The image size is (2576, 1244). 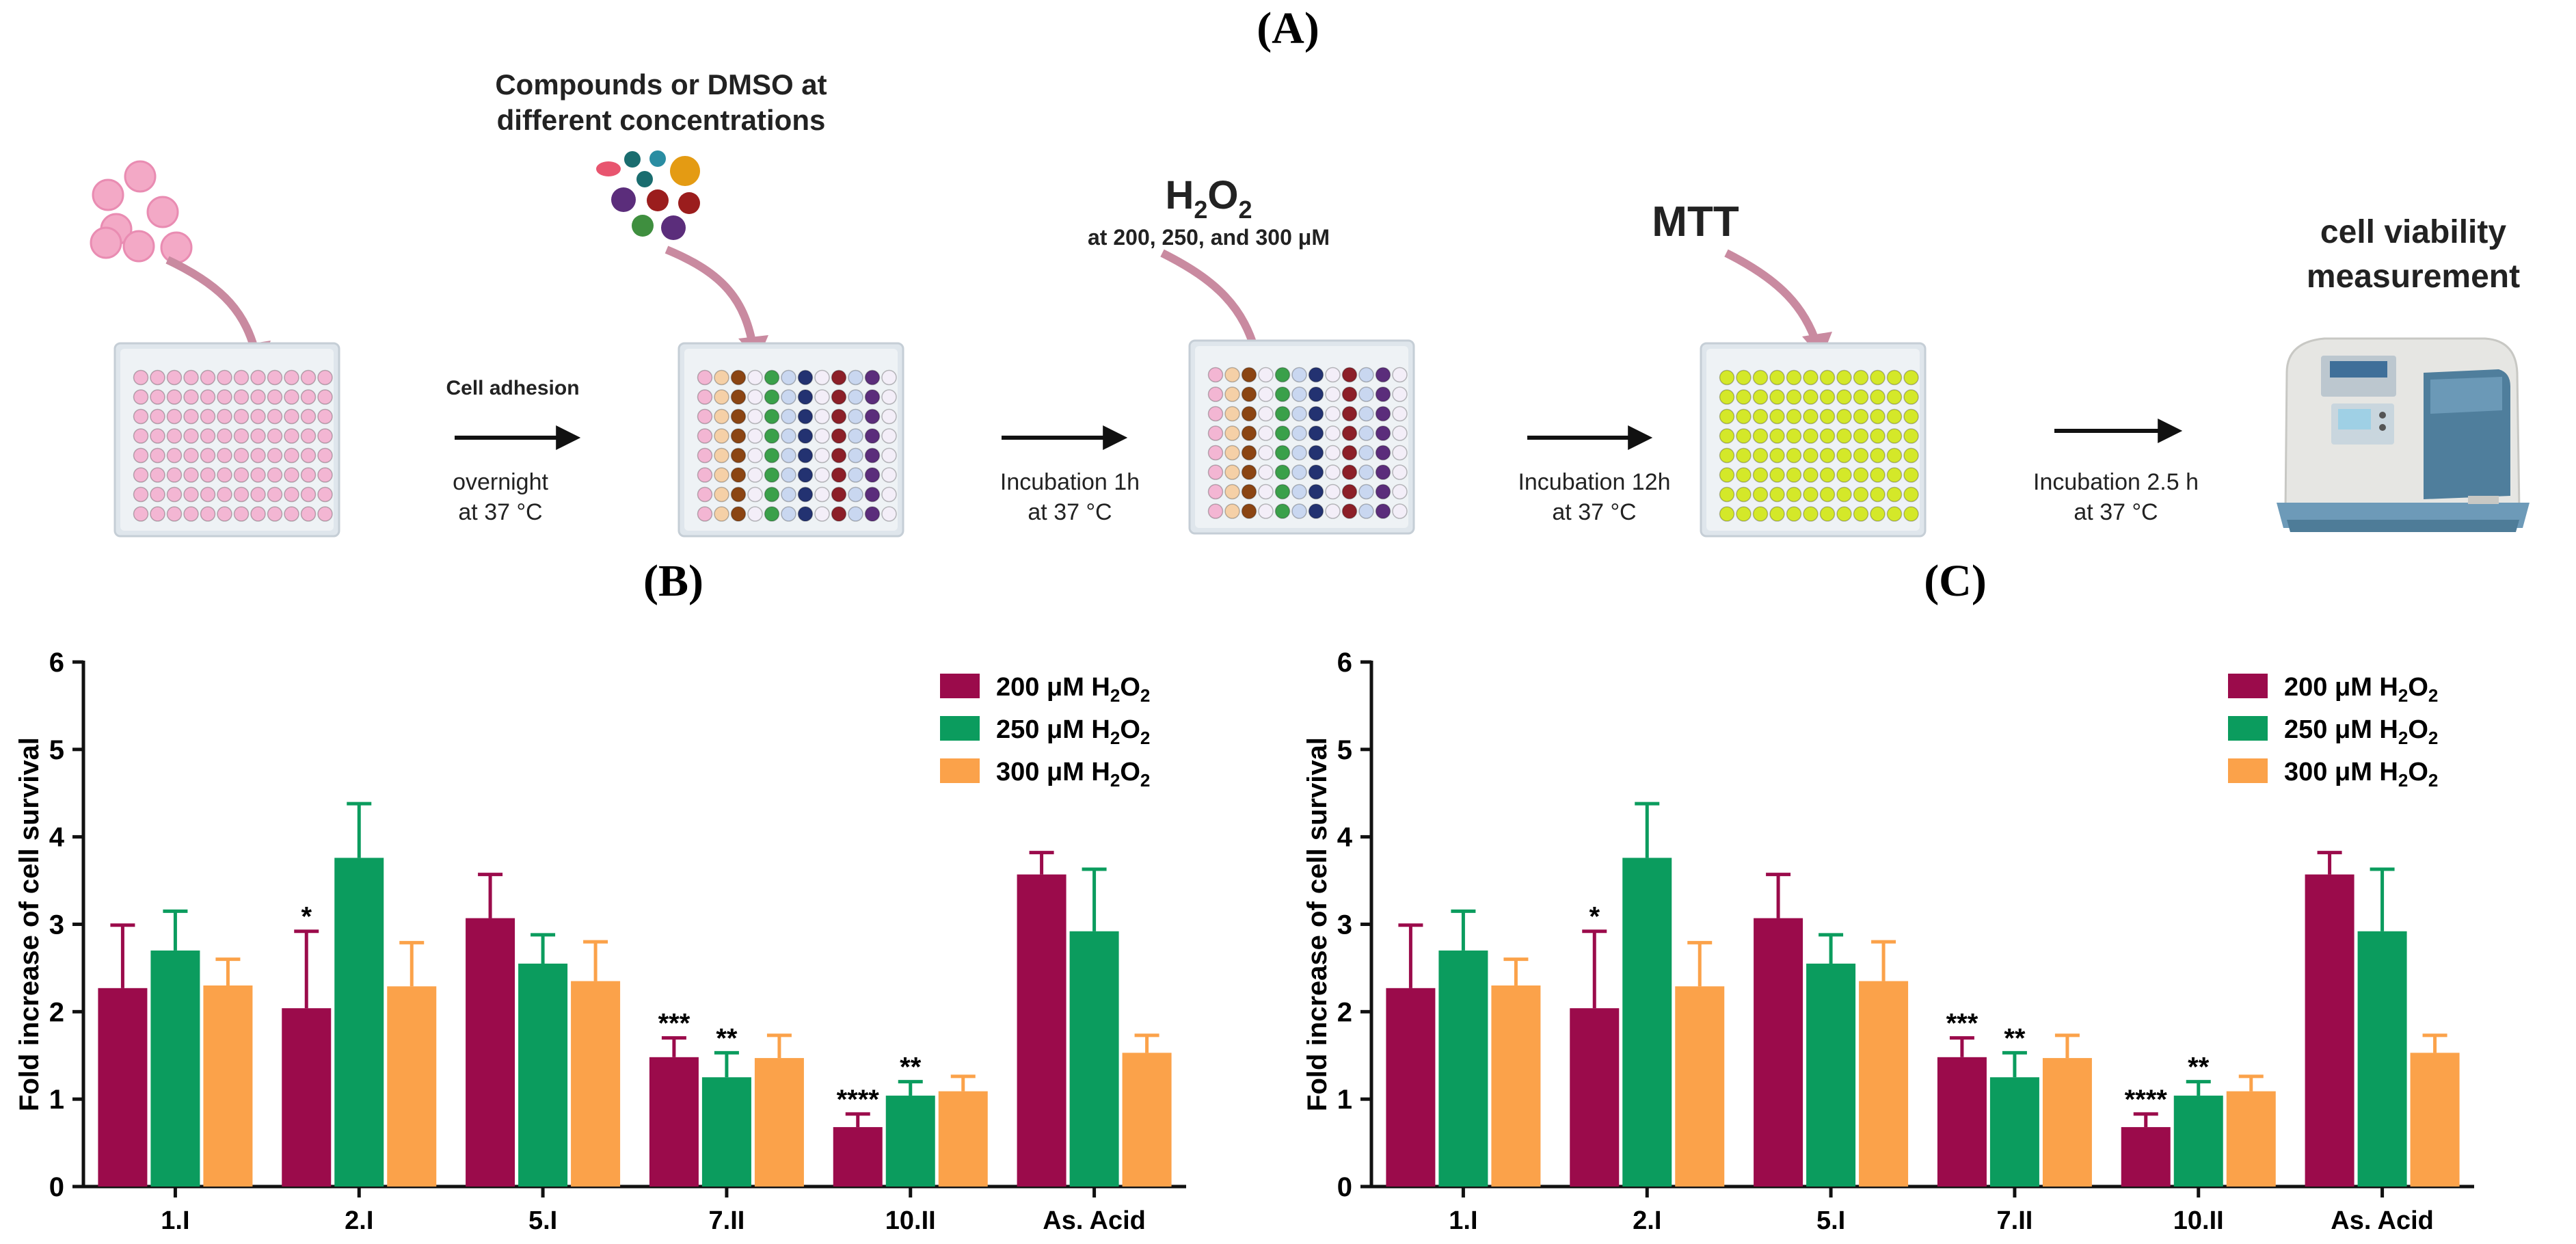 What do you see at coordinates (306, 917) in the screenshot?
I see `chart-b-significance-marker: *` at bounding box center [306, 917].